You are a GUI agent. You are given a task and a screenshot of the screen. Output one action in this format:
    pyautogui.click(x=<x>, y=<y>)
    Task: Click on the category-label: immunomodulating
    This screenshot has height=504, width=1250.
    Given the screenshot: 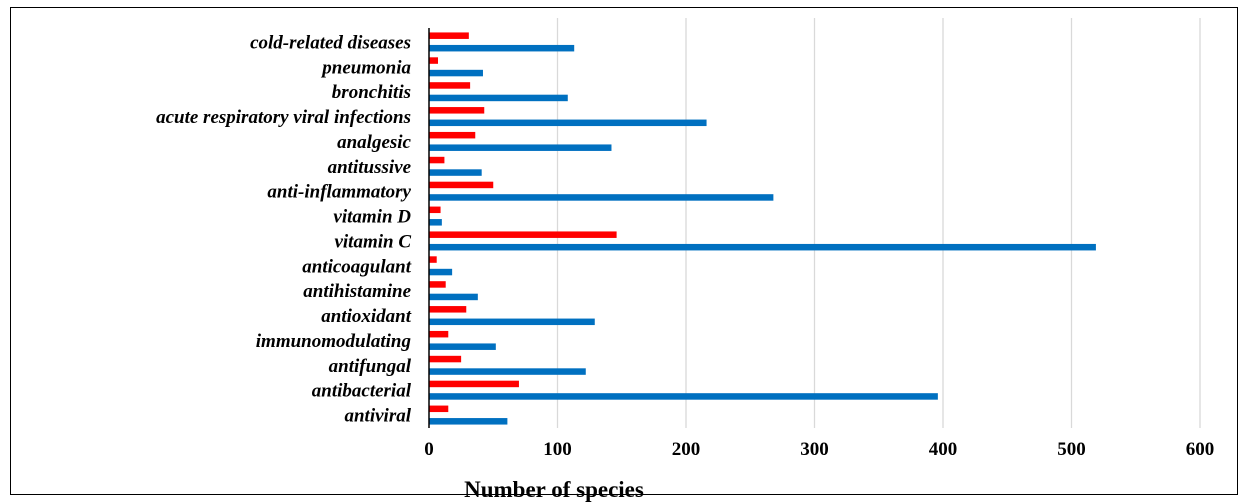 What is the action you would take?
    pyautogui.click(x=333, y=341)
    